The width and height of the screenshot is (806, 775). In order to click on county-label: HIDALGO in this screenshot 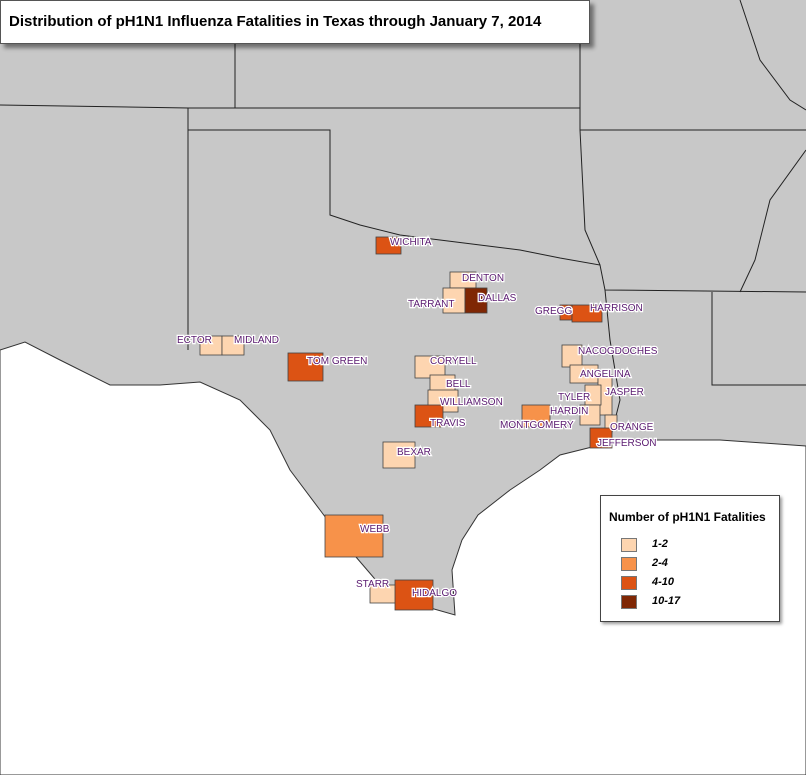, I will do `click(434, 593)`.